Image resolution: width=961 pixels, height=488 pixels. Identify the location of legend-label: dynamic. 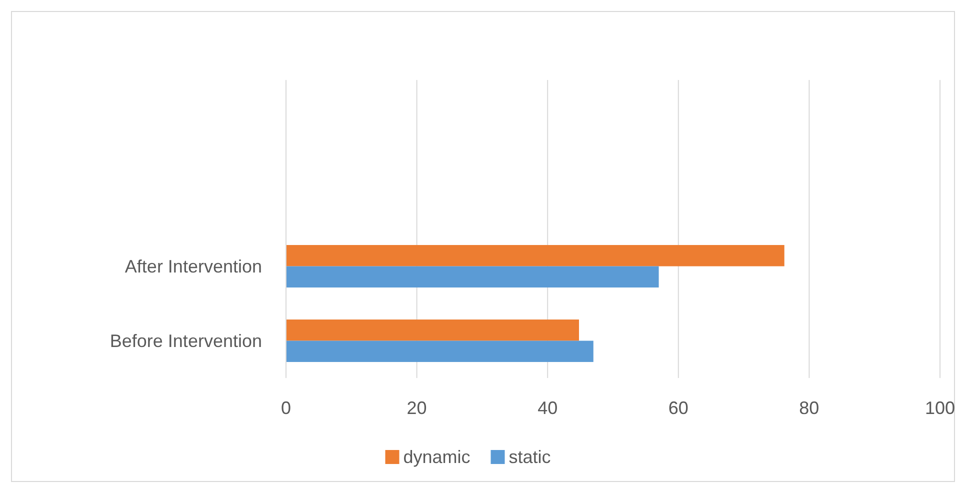
(436, 457).